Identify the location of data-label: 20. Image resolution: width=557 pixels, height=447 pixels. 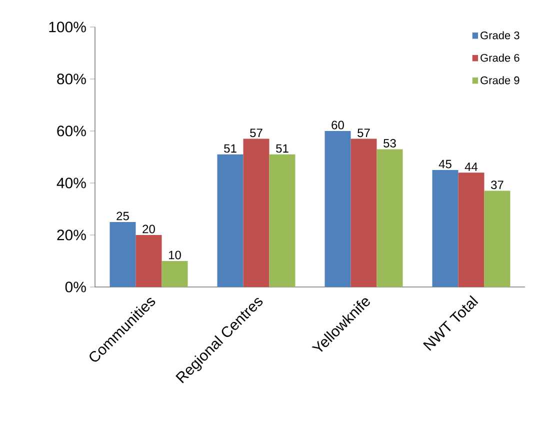
(148, 229).